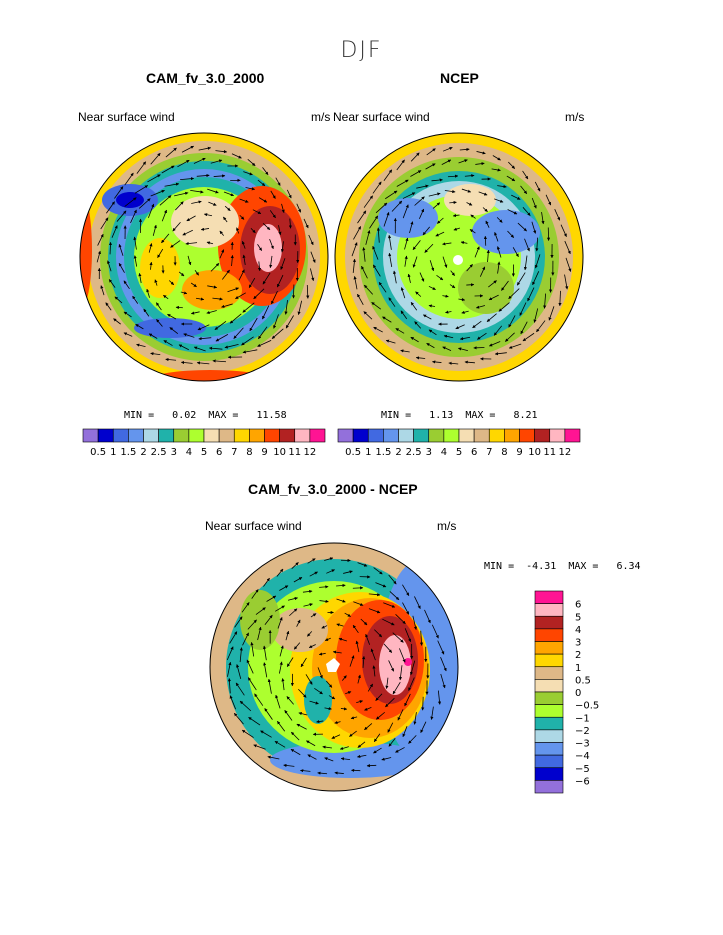 The height and width of the screenshot is (935, 723). What do you see at coordinates (459, 443) in the screenshot?
I see `colorbar-obs: 0.5 1 1.5 2 2.5 3 4 5 6 7 8 9 10 11 12` at bounding box center [459, 443].